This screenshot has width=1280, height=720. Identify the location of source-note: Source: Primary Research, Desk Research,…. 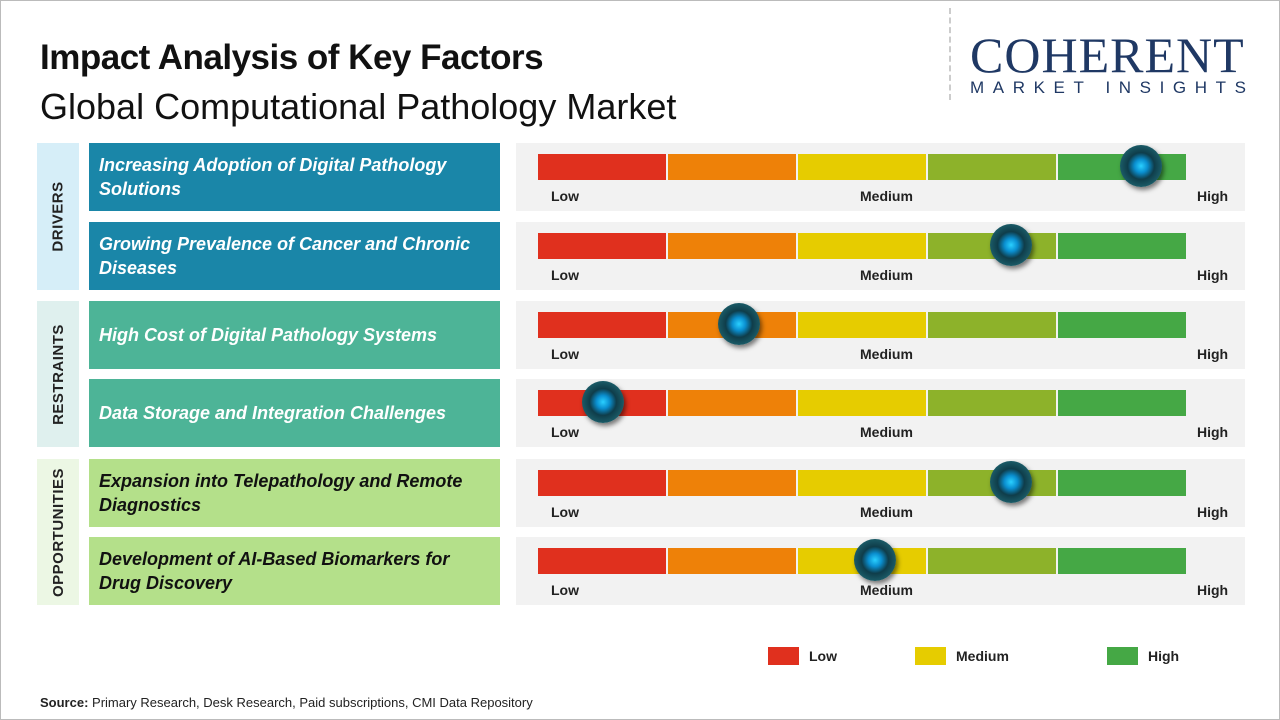
(286, 702).